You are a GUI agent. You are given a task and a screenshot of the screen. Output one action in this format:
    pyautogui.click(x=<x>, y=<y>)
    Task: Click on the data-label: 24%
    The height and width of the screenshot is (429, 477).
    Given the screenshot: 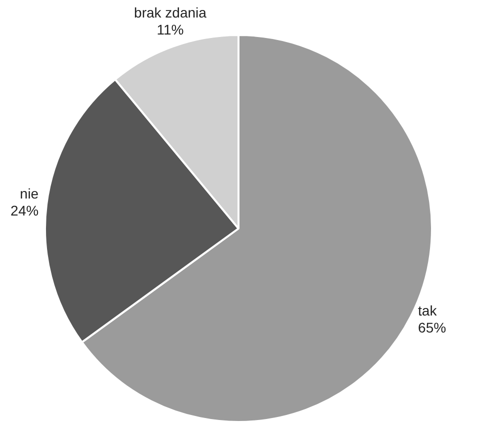 What is the action you would take?
    pyautogui.click(x=24, y=210)
    